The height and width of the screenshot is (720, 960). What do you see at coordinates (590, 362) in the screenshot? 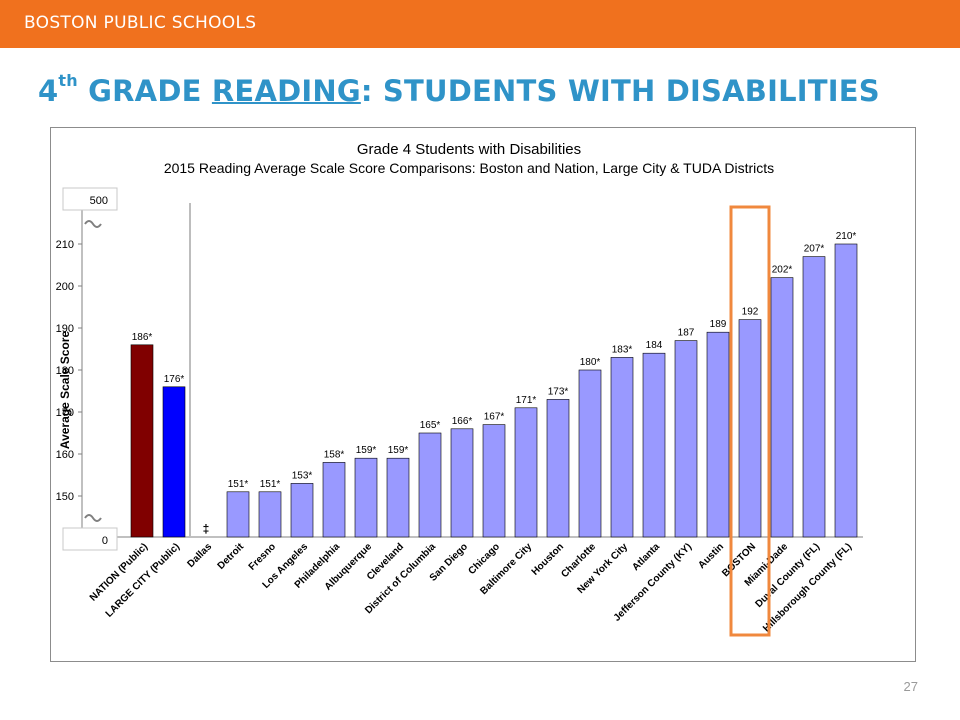
I see `bar-value-label: 180*` at bounding box center [590, 362].